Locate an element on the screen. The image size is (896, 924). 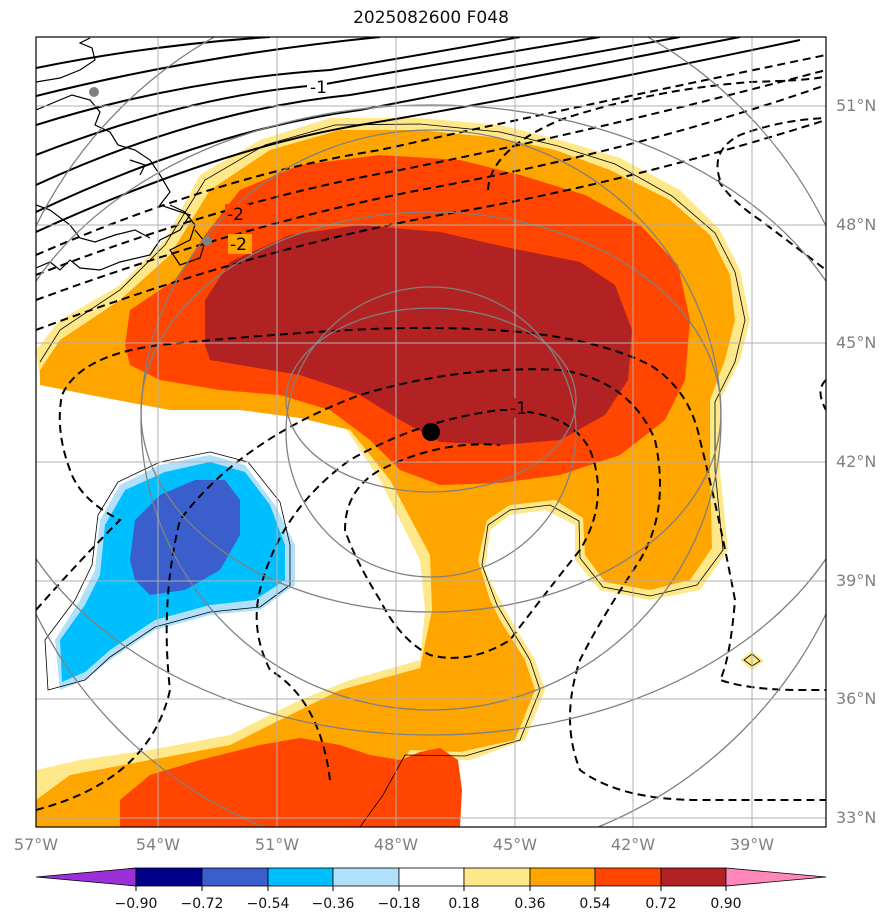
lon-label: 39°W is located at coordinates (752, 844).